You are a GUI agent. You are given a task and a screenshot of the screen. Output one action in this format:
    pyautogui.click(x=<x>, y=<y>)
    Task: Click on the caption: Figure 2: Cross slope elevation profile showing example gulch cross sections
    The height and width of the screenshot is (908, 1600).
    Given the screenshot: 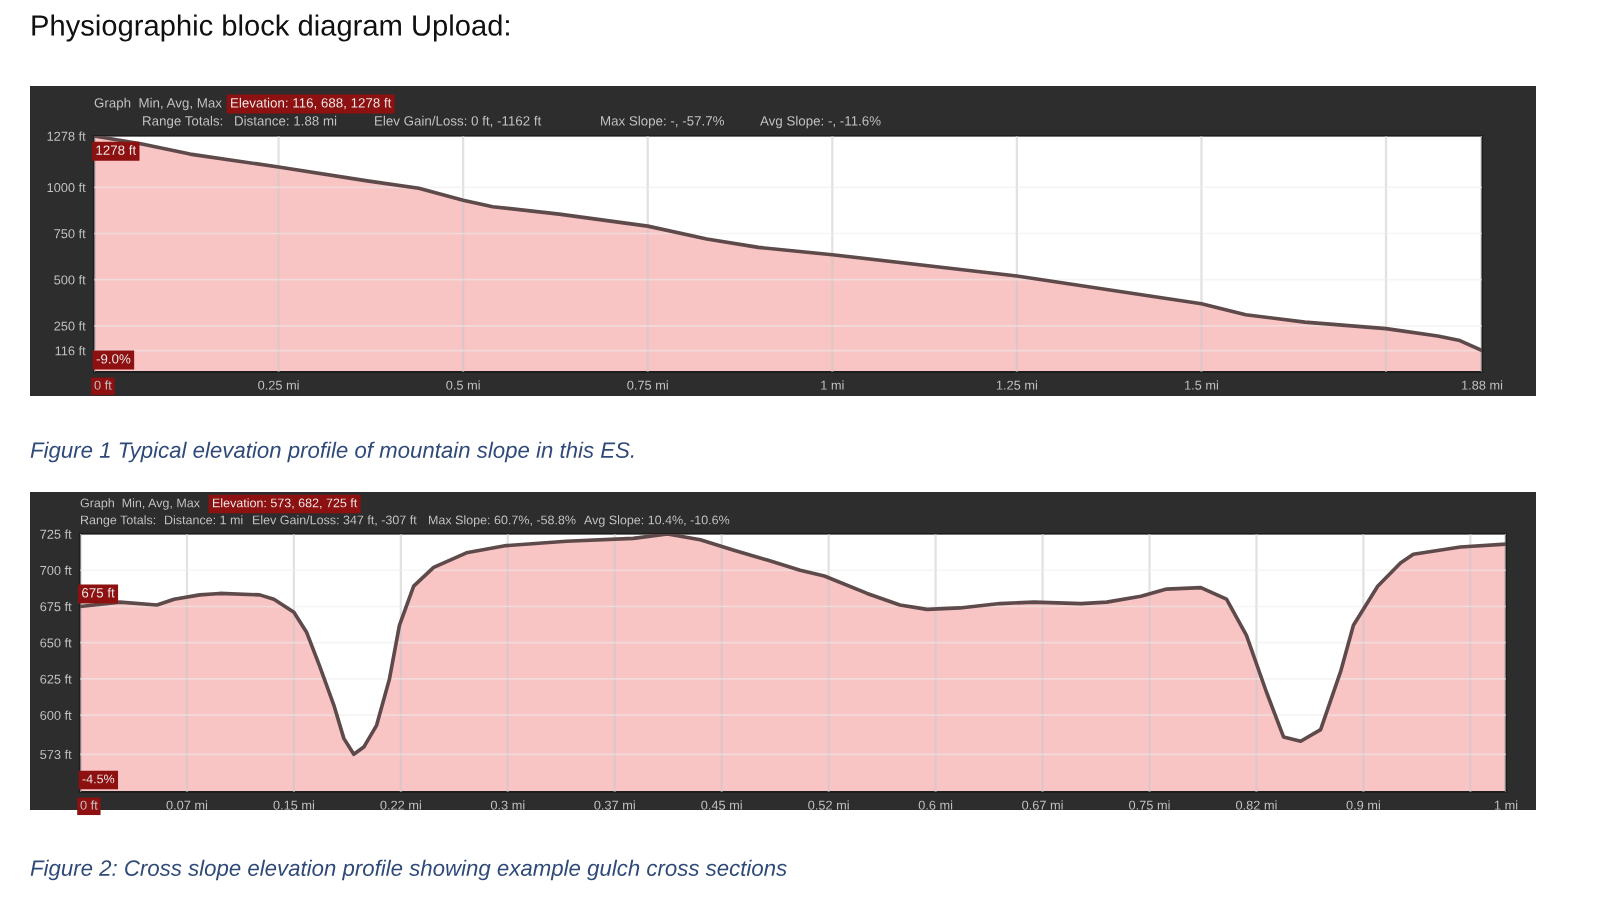 What is the action you would take?
    pyautogui.click(x=408, y=870)
    